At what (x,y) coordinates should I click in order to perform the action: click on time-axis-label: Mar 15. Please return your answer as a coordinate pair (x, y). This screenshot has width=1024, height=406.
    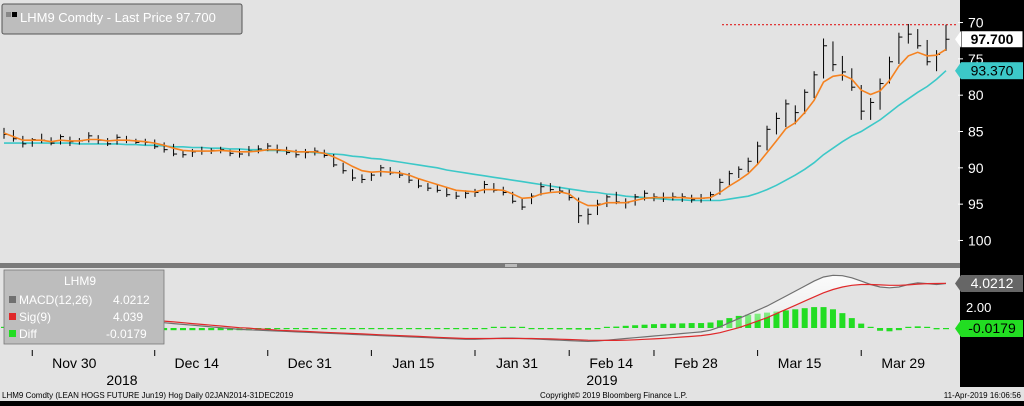
    Looking at the image, I should click on (800, 363).